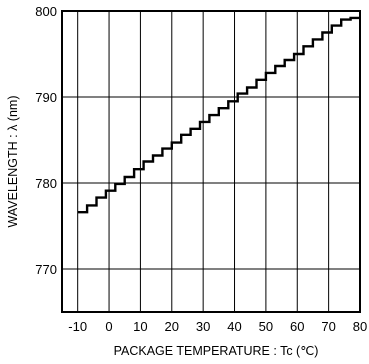 This screenshot has width=369, height=364. Describe the element at coordinates (46, 11) in the screenshot. I see `y-tick-label: 800` at that location.